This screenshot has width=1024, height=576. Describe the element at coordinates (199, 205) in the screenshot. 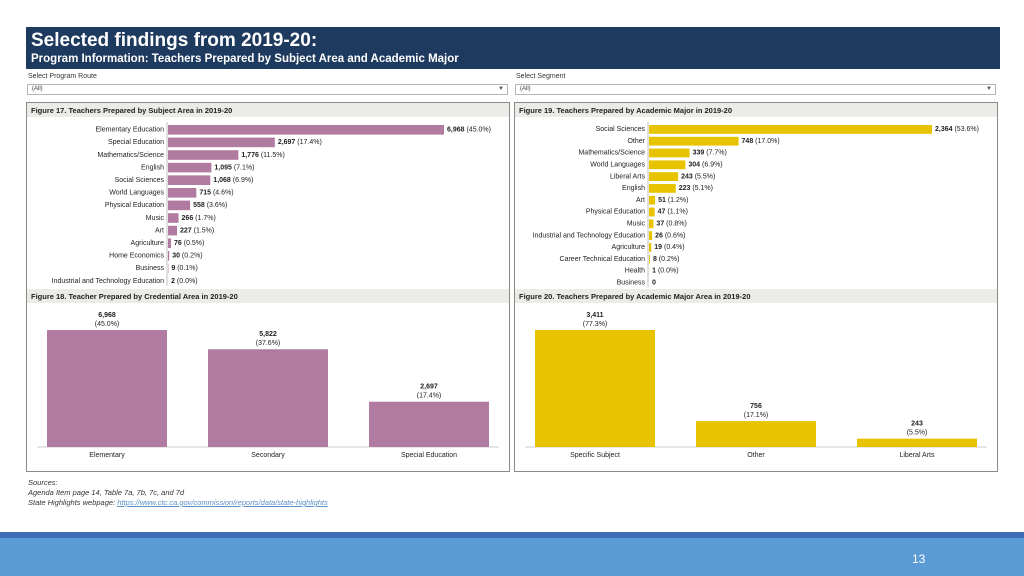

I see `value-label: 558` at that location.